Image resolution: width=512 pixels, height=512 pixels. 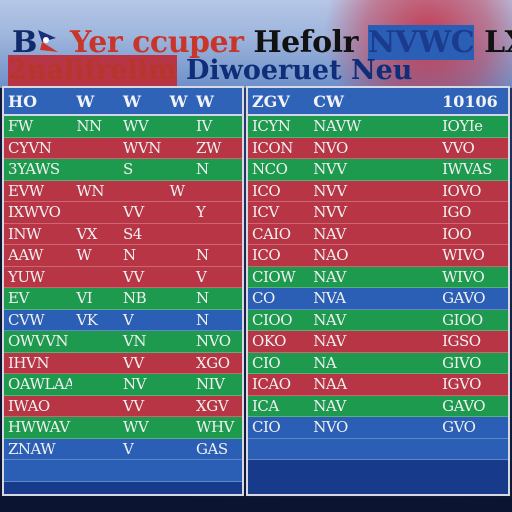 I want to click on table-row: IHVN VV XGO, so click(x=123, y=363).